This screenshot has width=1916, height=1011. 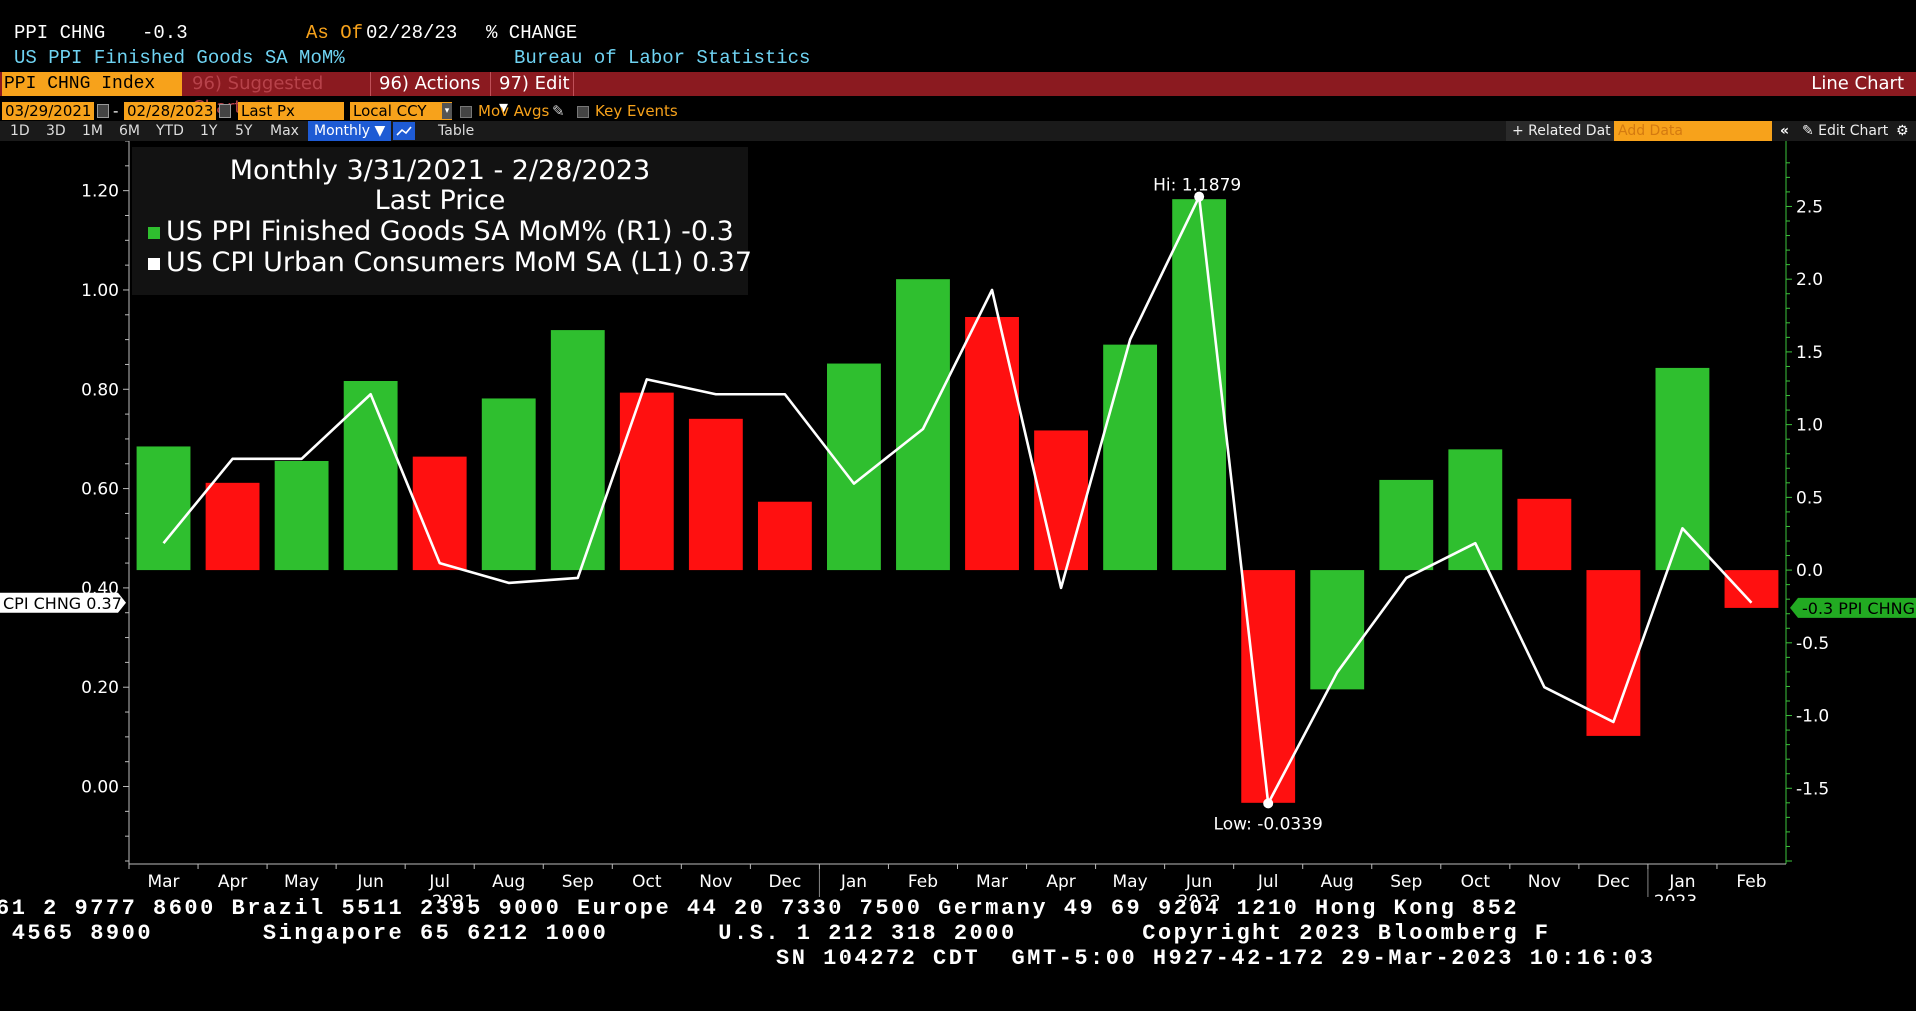 What do you see at coordinates (154, 263) in the screenshot?
I see `cpi-swatch` at bounding box center [154, 263].